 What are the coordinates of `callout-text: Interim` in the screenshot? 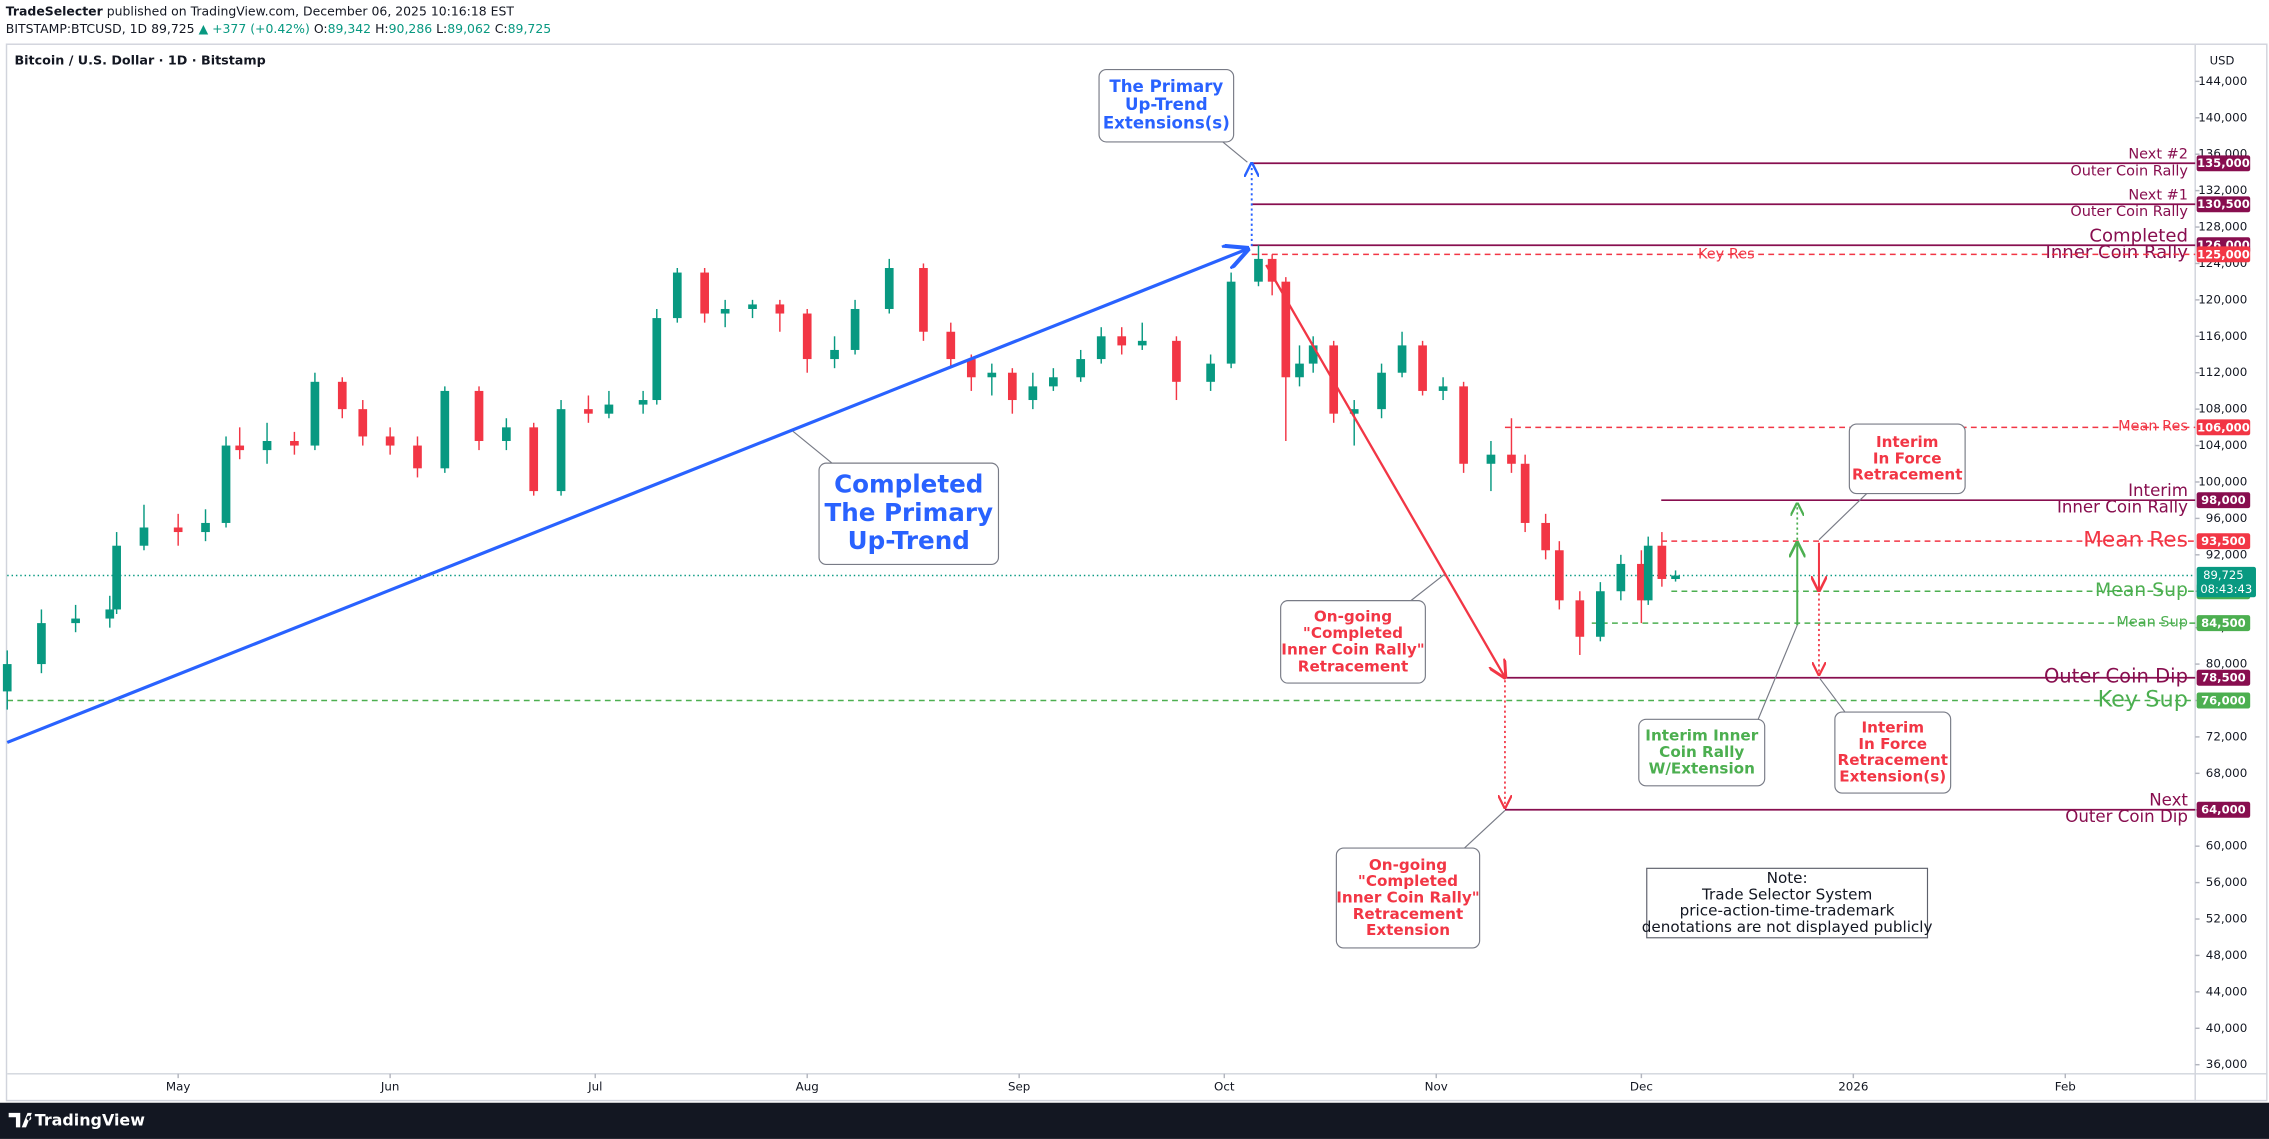 It's located at (1907, 442).